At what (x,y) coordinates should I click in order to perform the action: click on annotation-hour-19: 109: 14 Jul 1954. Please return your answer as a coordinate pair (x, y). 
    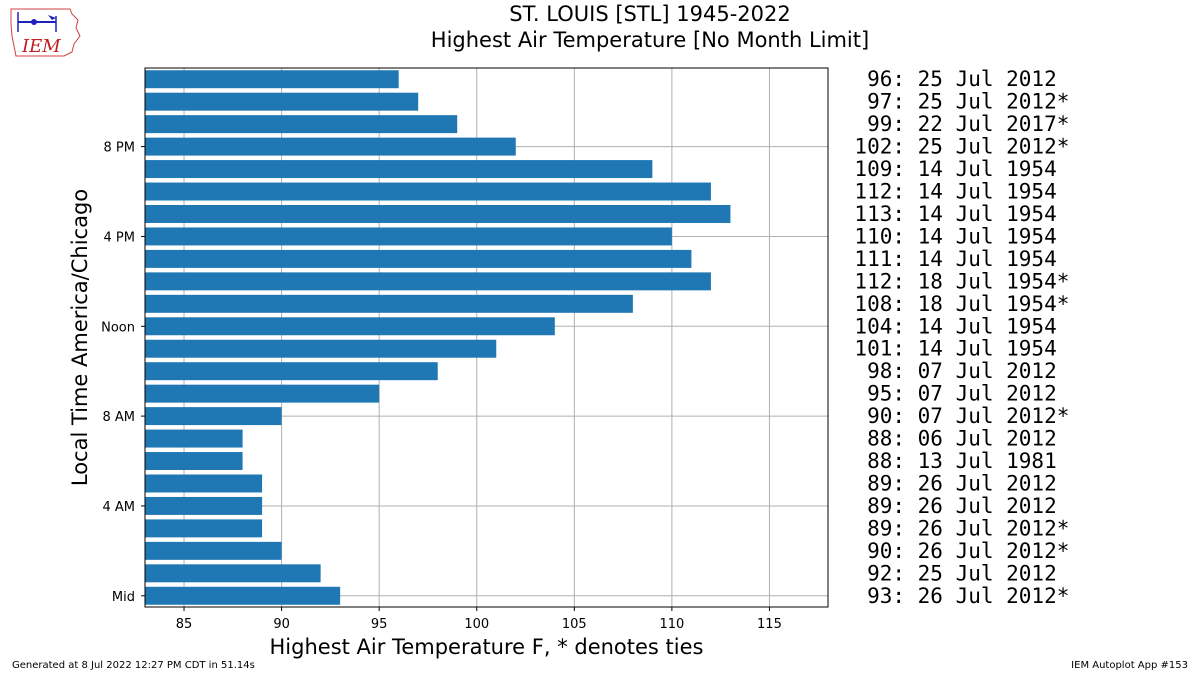
    Looking at the image, I should click on (955, 169).